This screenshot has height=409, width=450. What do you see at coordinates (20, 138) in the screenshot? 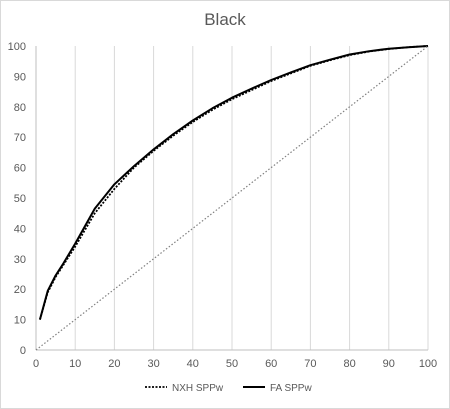
I see `y-tick-label: 70` at bounding box center [20, 138].